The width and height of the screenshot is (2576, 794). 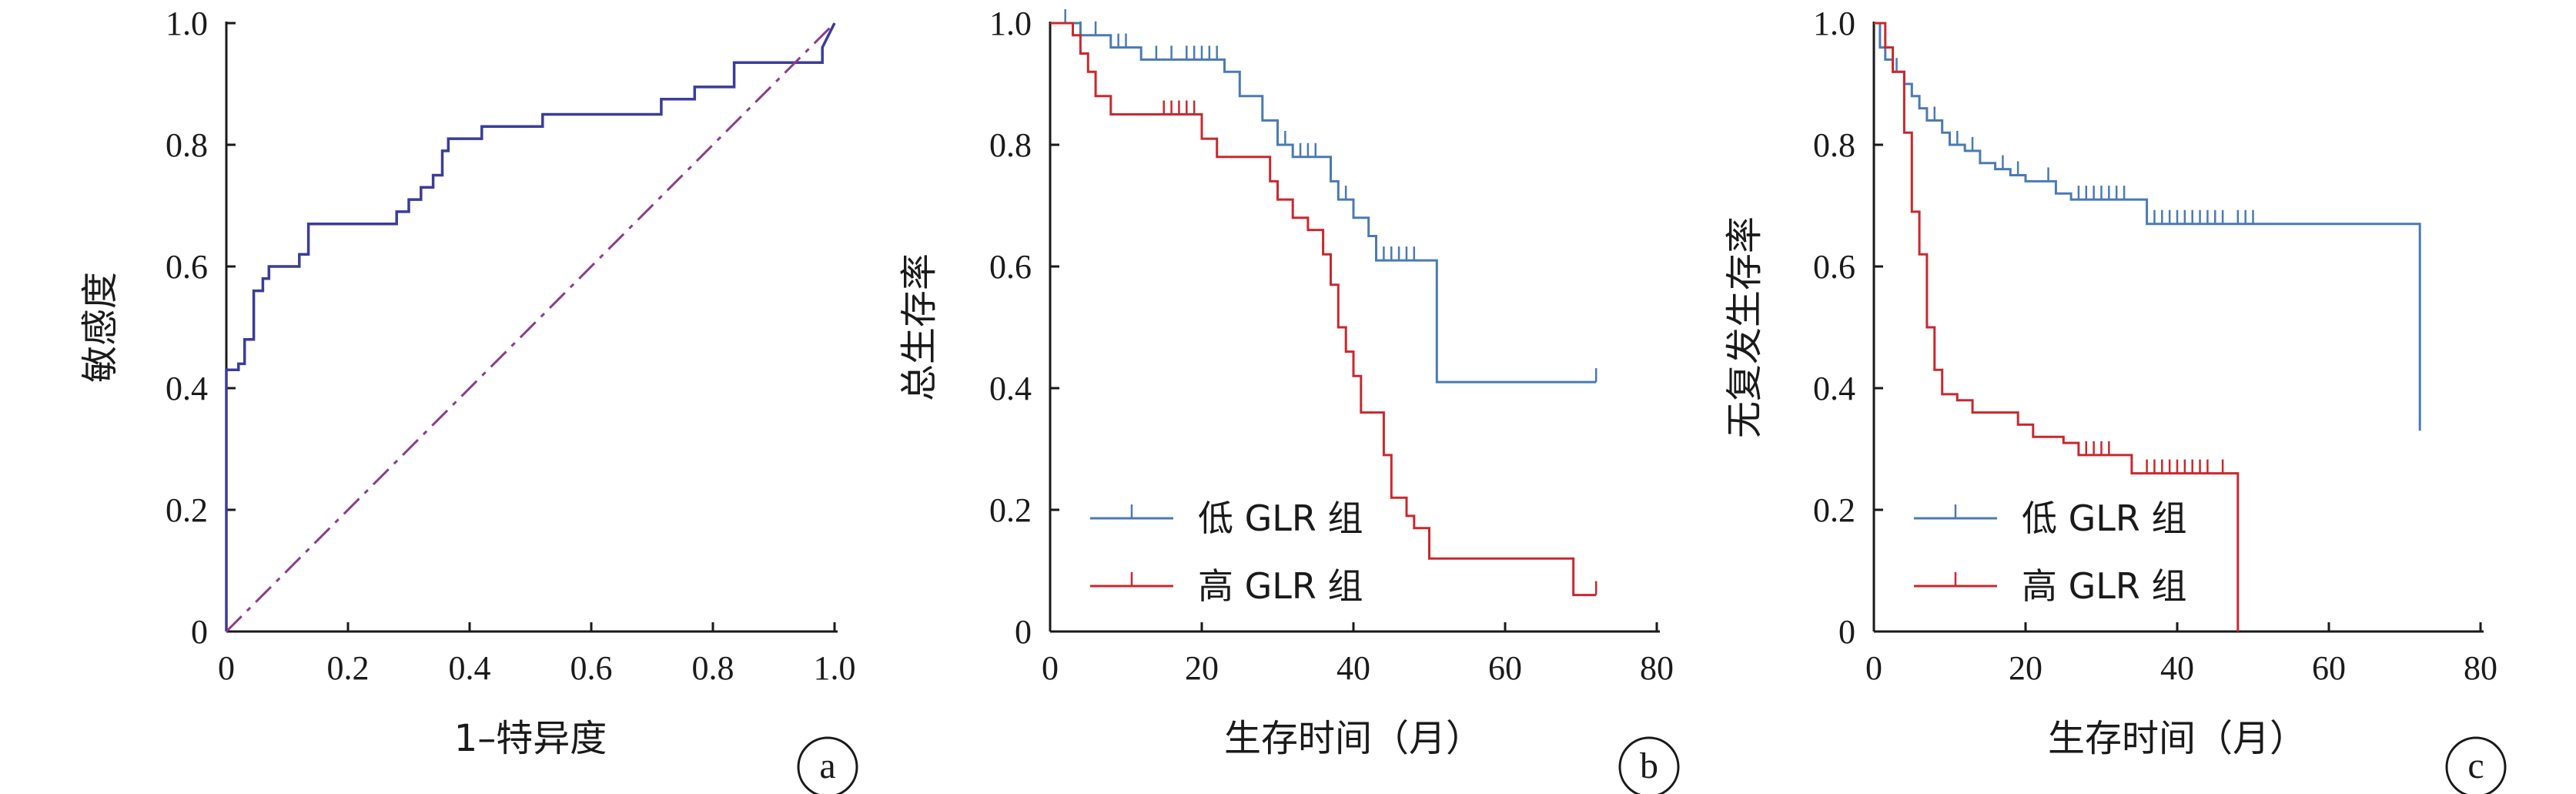 What do you see at coordinates (100, 327) in the screenshot?
I see `y-axis-title: 敏感度` at bounding box center [100, 327].